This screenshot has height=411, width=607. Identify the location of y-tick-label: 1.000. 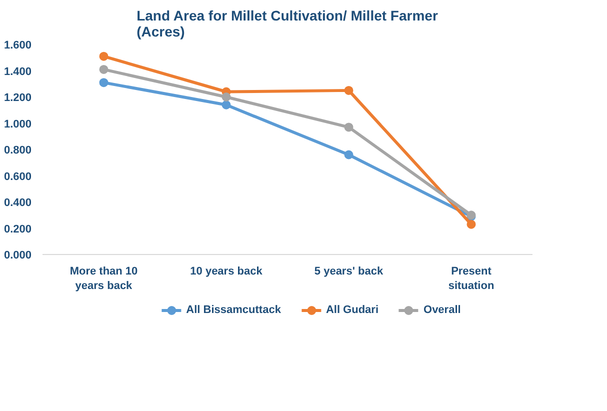
(18, 124).